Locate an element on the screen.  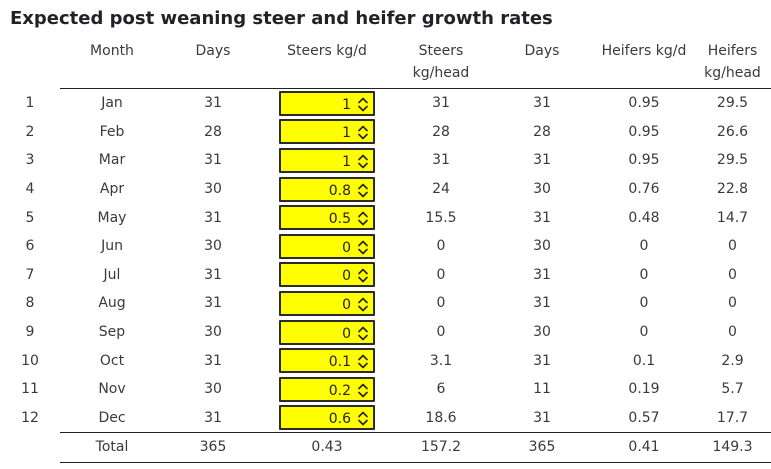
steers-kgd-input: 0.8 is located at coordinates (327, 189).